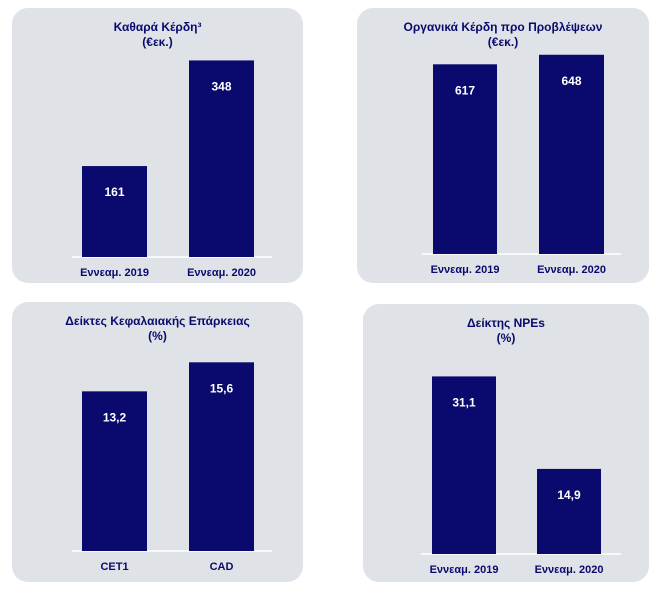 The height and width of the screenshot is (590, 665). Describe the element at coordinates (115, 417) in the screenshot. I see `bar-value-label: 13,2` at that location.